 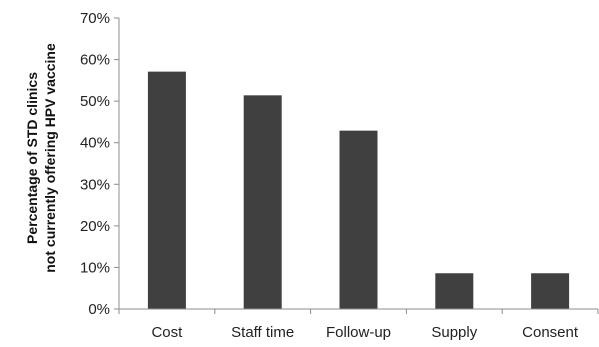 What do you see at coordinates (95, 18) in the screenshot?
I see `y-tick-label: 70%` at bounding box center [95, 18].